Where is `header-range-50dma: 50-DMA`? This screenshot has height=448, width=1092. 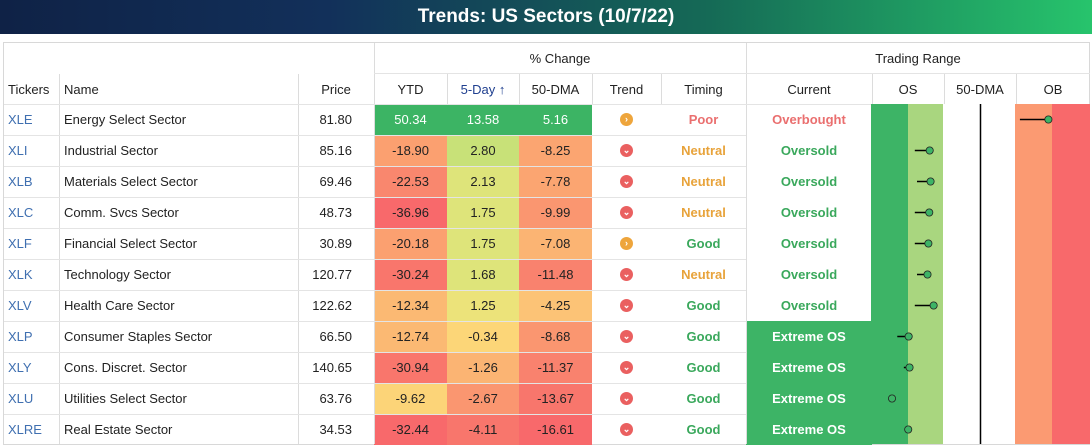 header-range-50dma: 50-DMA is located at coordinates (980, 89).